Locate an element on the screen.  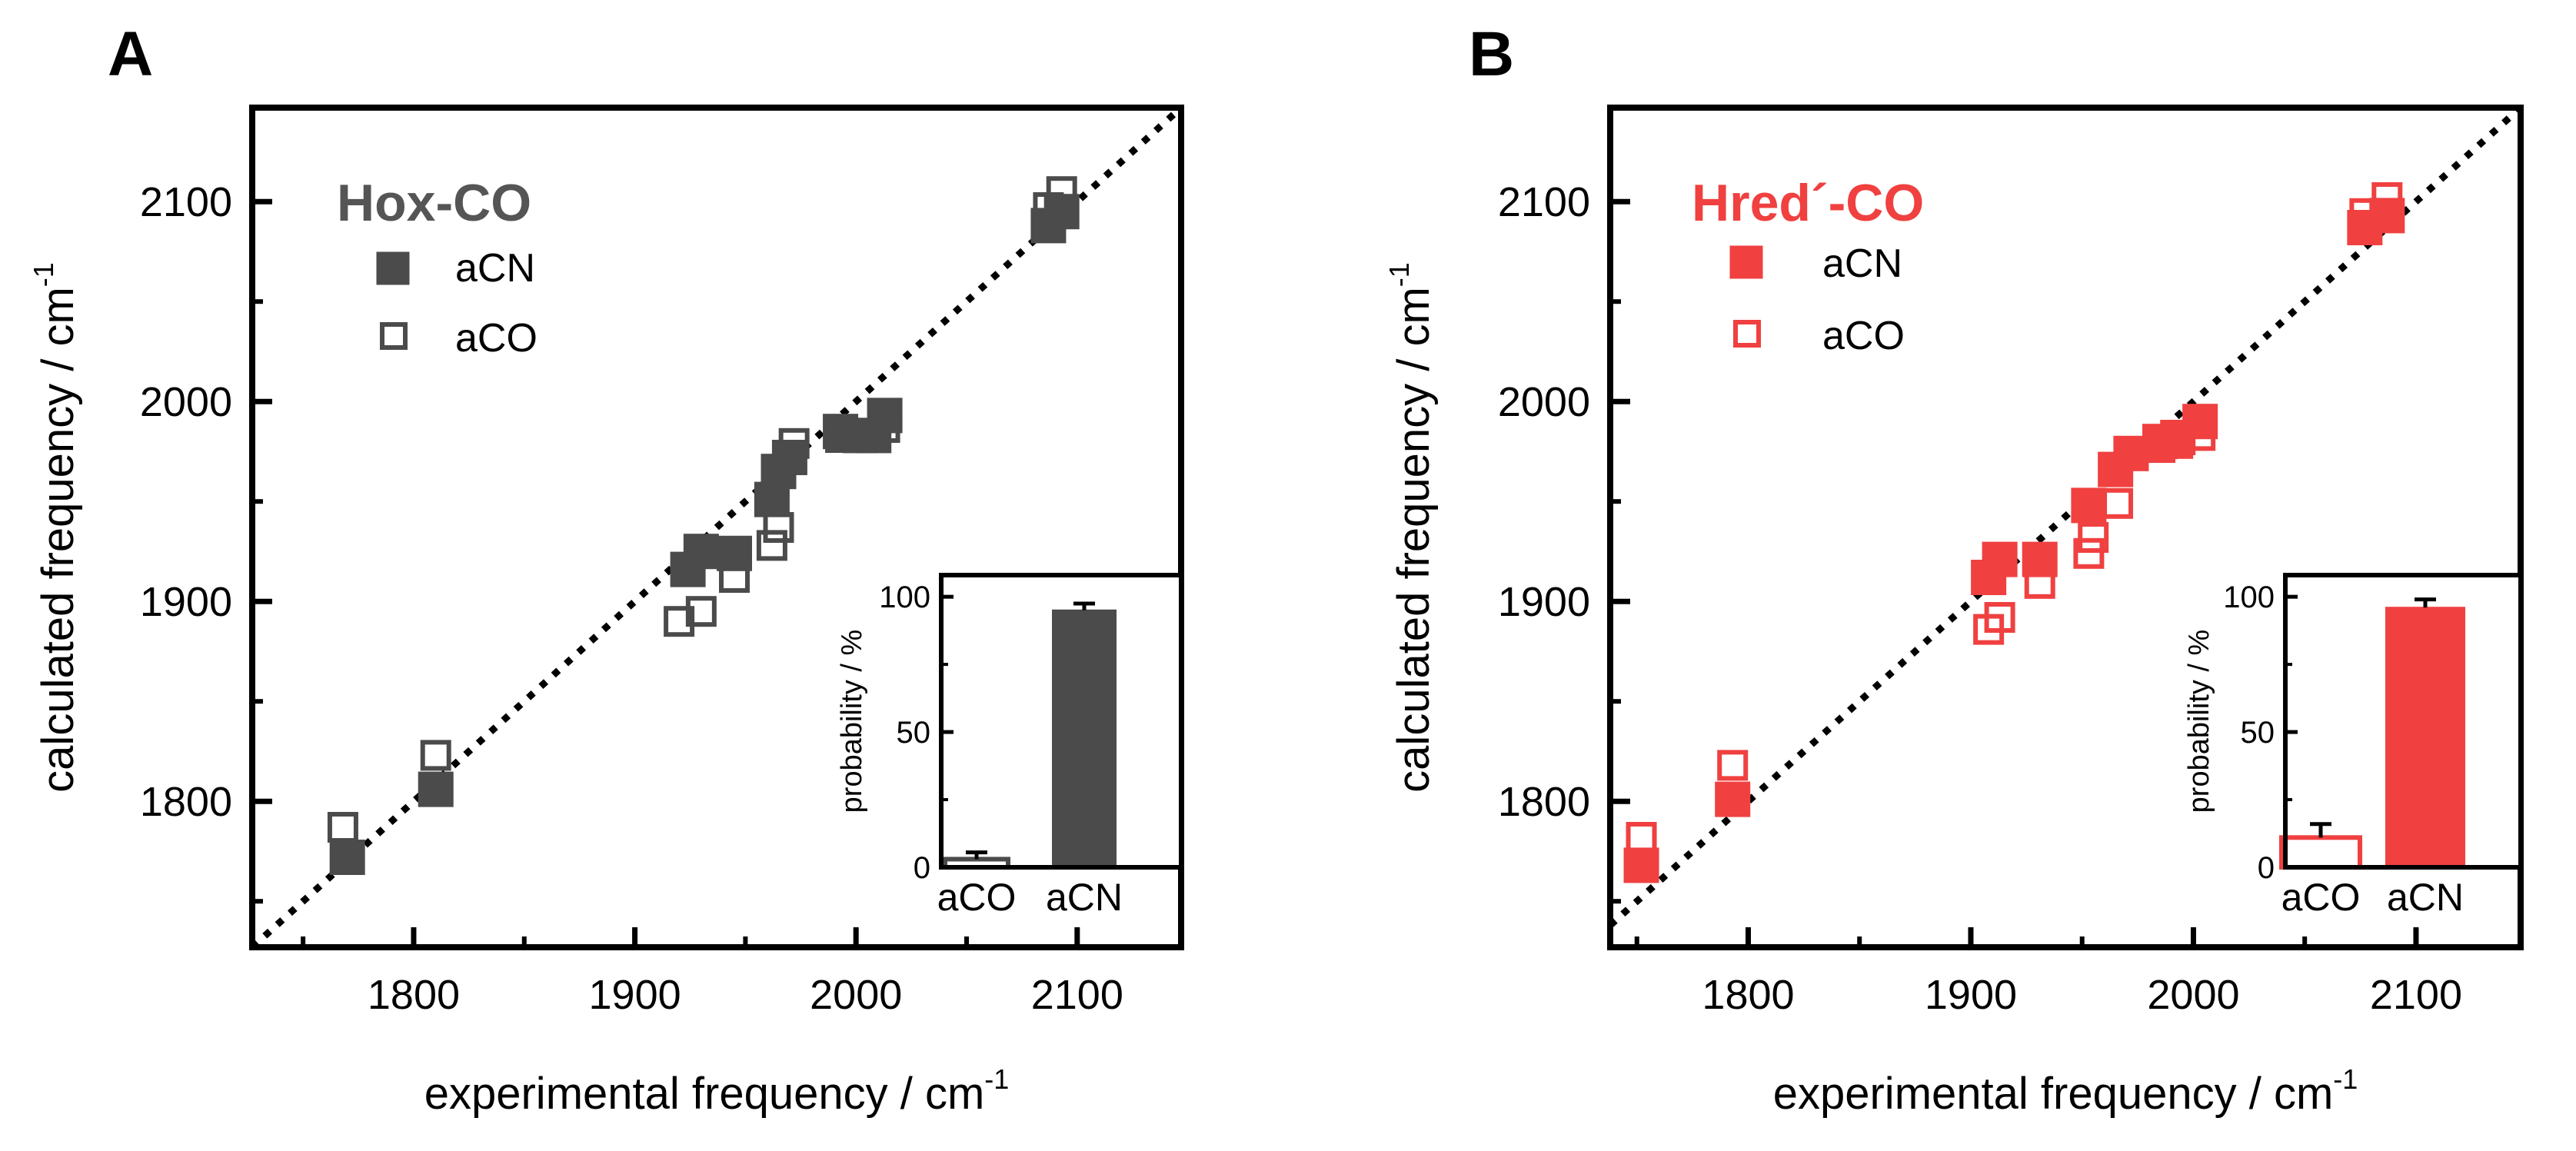
panel-b-legend-marker-filled is located at coordinates (1746, 262).